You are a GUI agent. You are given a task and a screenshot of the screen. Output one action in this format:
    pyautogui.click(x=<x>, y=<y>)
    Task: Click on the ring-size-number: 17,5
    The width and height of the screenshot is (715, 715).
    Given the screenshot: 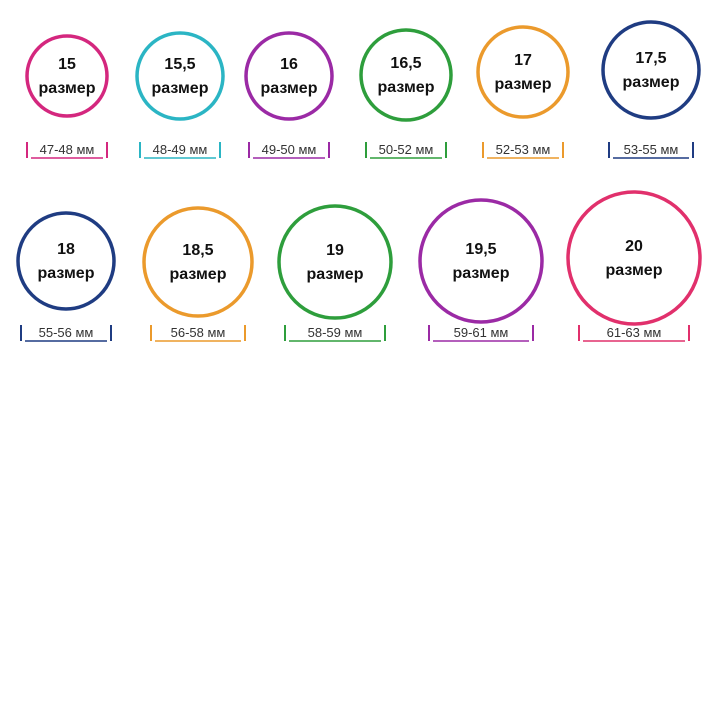 What is the action you would take?
    pyautogui.click(x=650, y=58)
    